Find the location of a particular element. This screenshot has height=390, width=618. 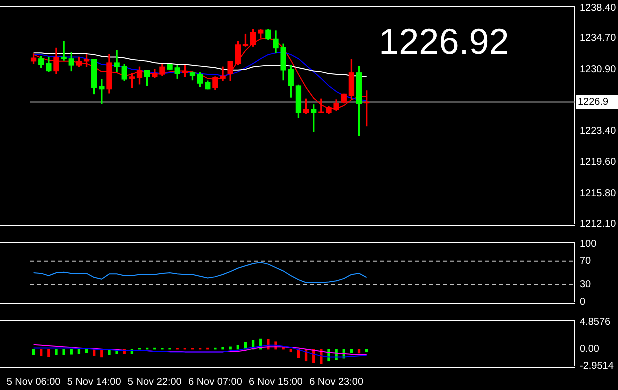

y-tick-label: -2.9514 is located at coordinates (597, 366).